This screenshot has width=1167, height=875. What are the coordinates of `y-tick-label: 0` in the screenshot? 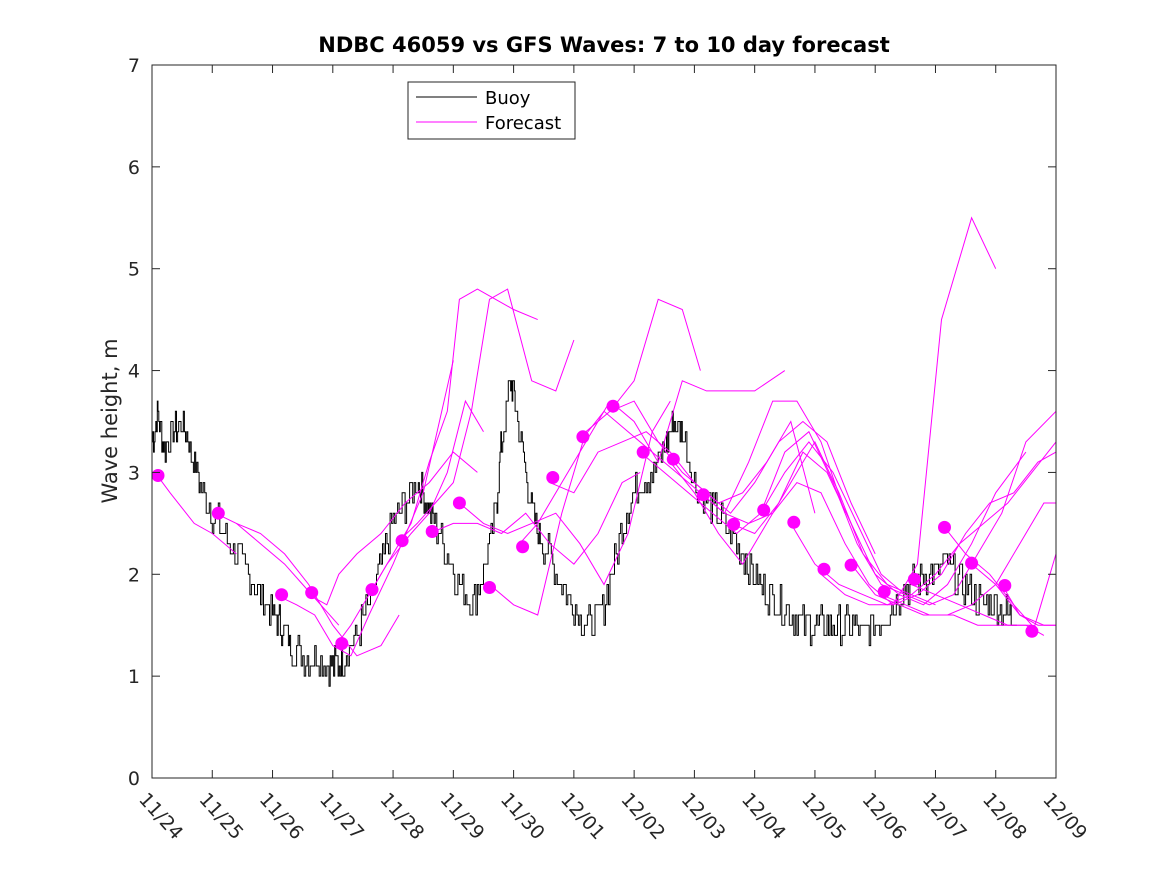 It's located at (134, 779).